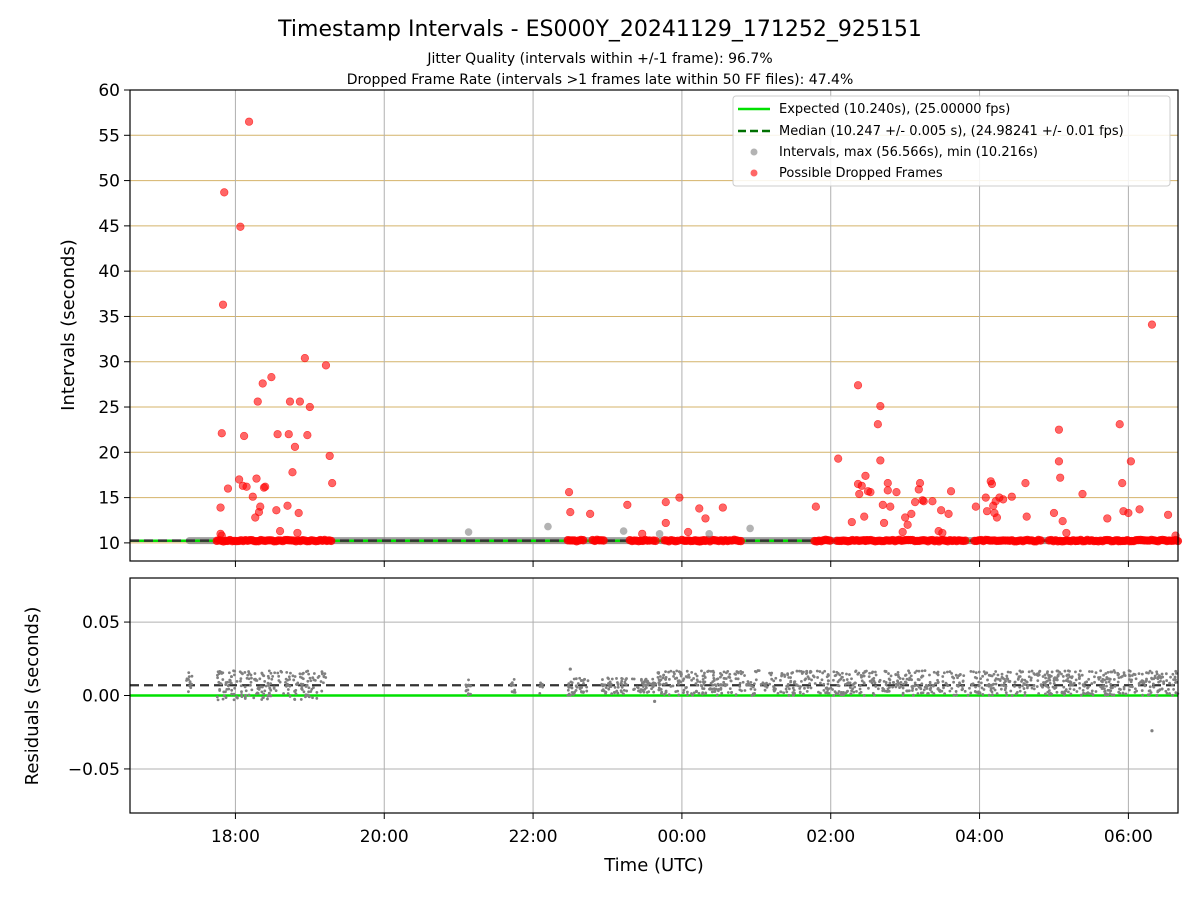 This screenshot has height=900, width=1200. What do you see at coordinates (682, 700) in the screenshot?
I see `bottom-points` at bounding box center [682, 700].